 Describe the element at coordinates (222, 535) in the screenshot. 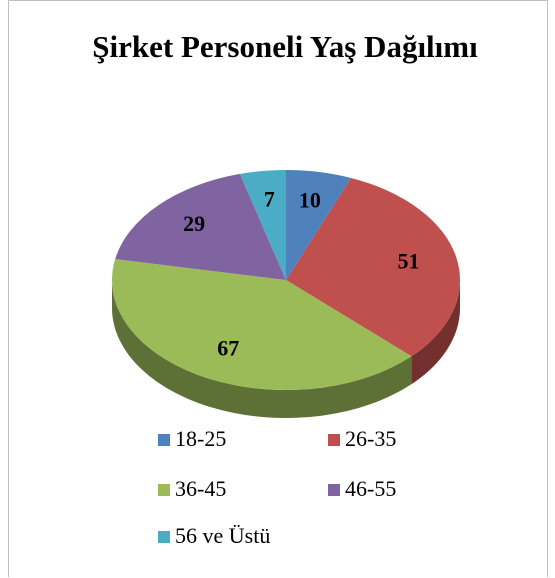

I see `legend-label: 56 ve Üstü` at that location.